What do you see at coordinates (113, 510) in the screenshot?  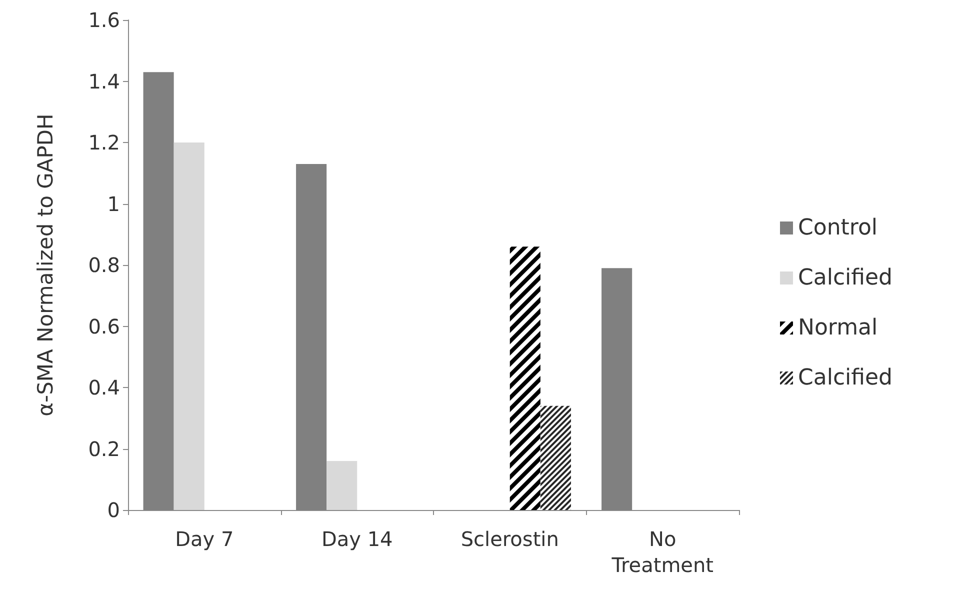 I see `y-tick-label: 0` at bounding box center [113, 510].